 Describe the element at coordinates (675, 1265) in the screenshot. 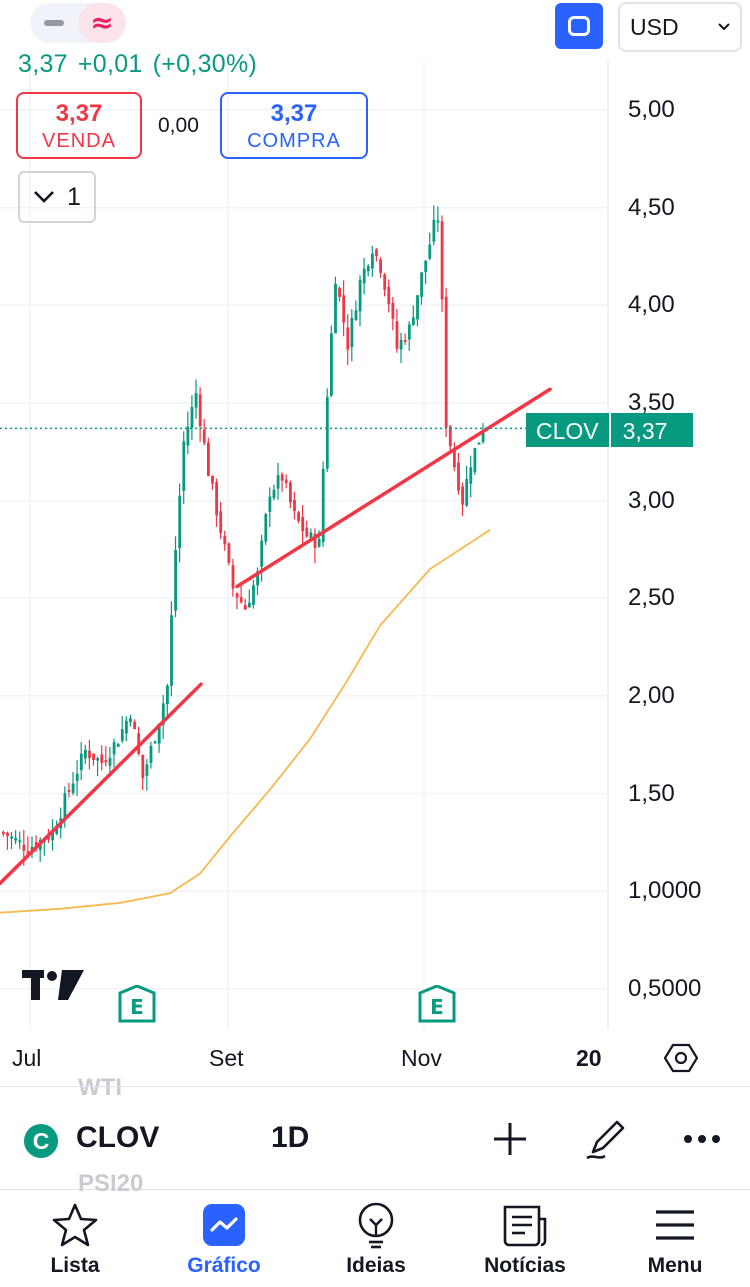

I see `tab-label: Menu` at that location.